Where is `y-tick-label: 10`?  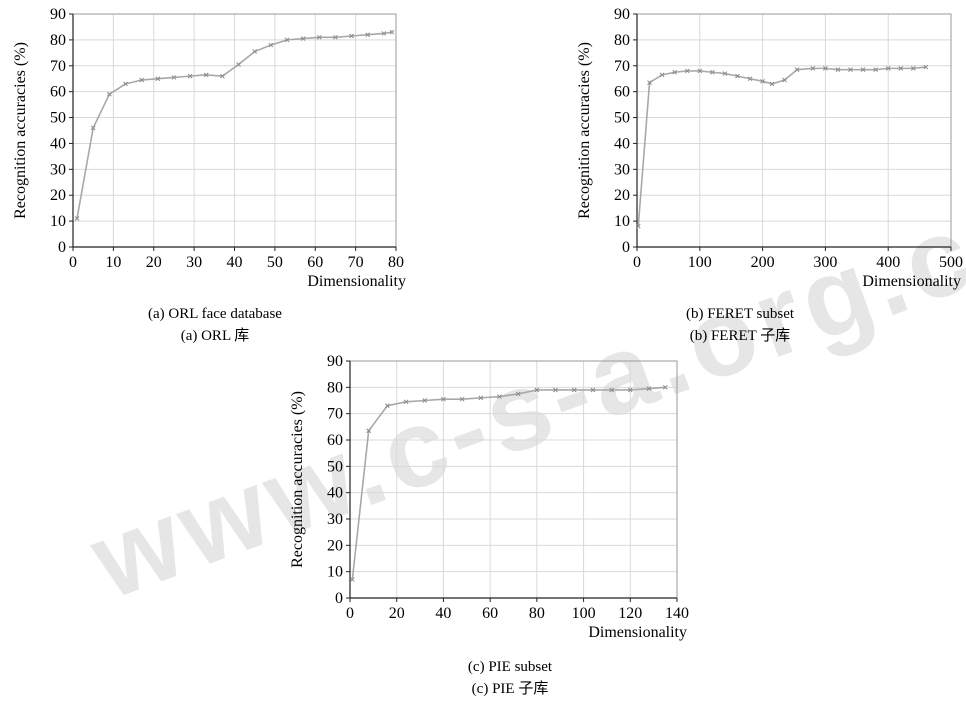
y-tick-label: 10 is located at coordinates (335, 572).